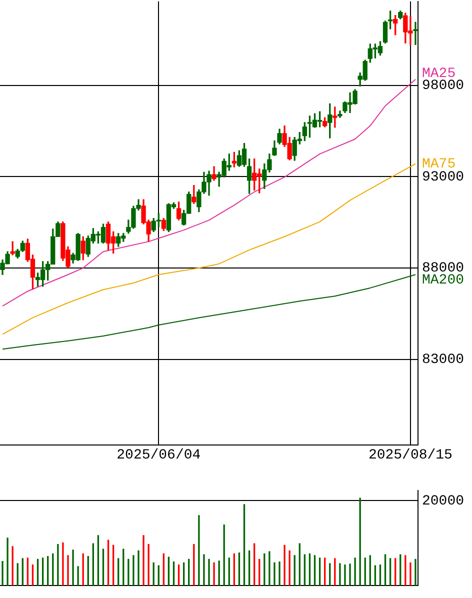 This screenshot has width=472, height=598. I want to click on y-tick-label: 20000, so click(443, 501).